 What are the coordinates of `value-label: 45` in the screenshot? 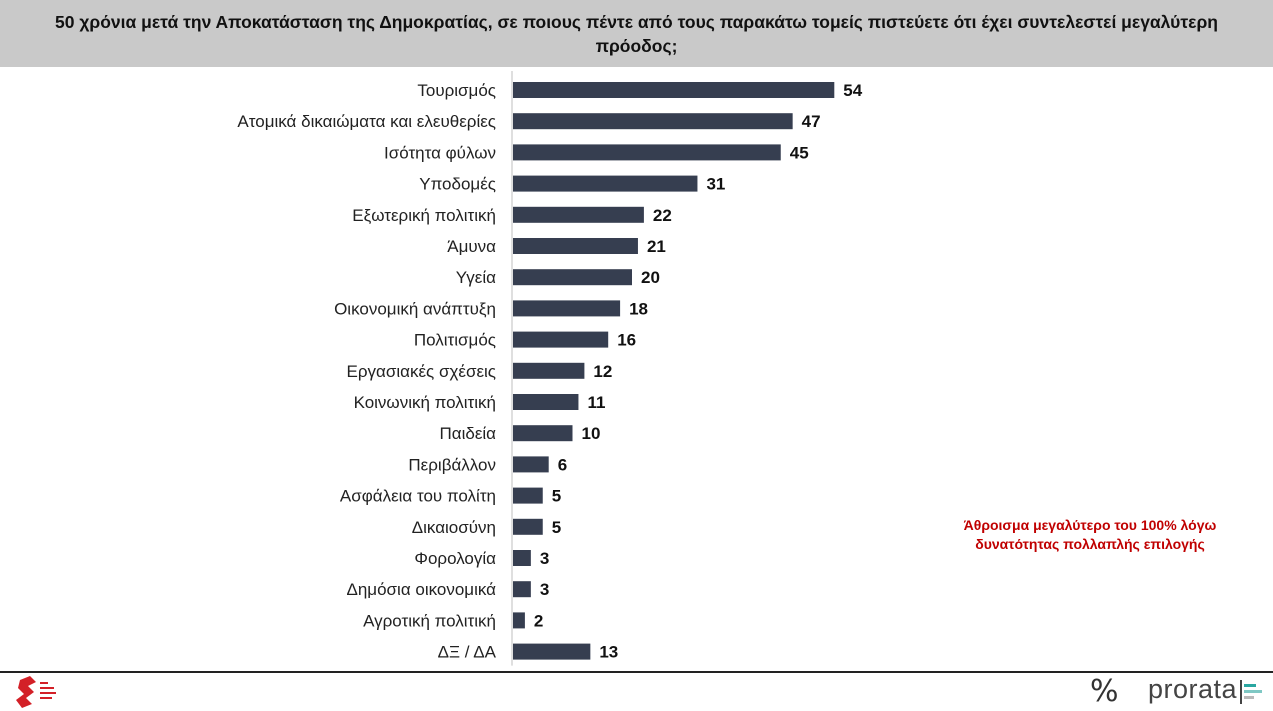 It's located at (799, 152).